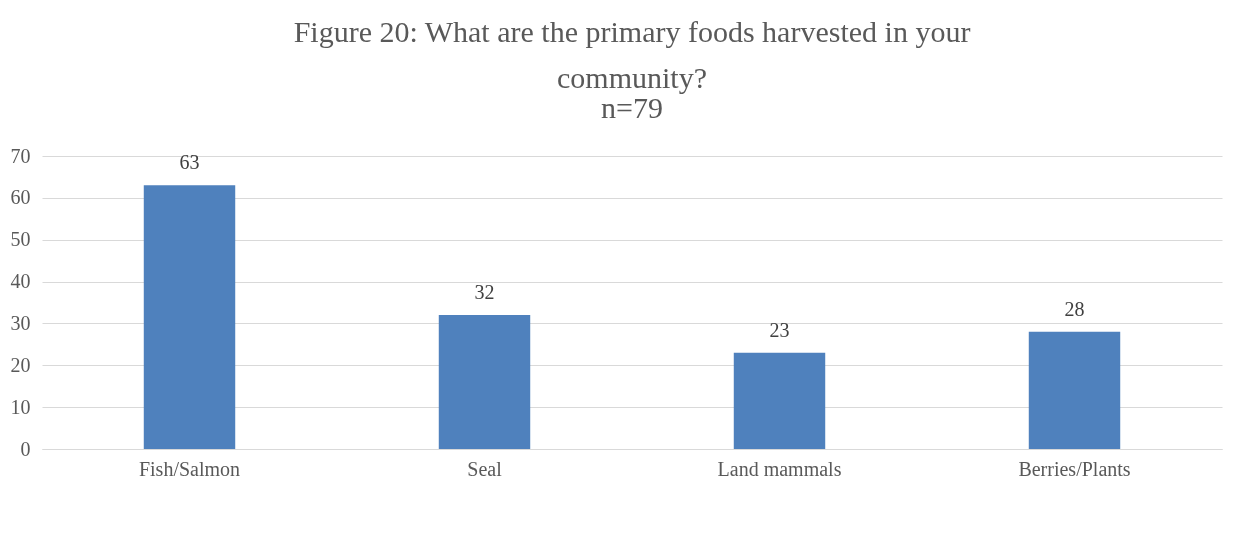 The image size is (1253, 537). What do you see at coordinates (20, 155) in the screenshot?
I see `y-tick-label: 70` at bounding box center [20, 155].